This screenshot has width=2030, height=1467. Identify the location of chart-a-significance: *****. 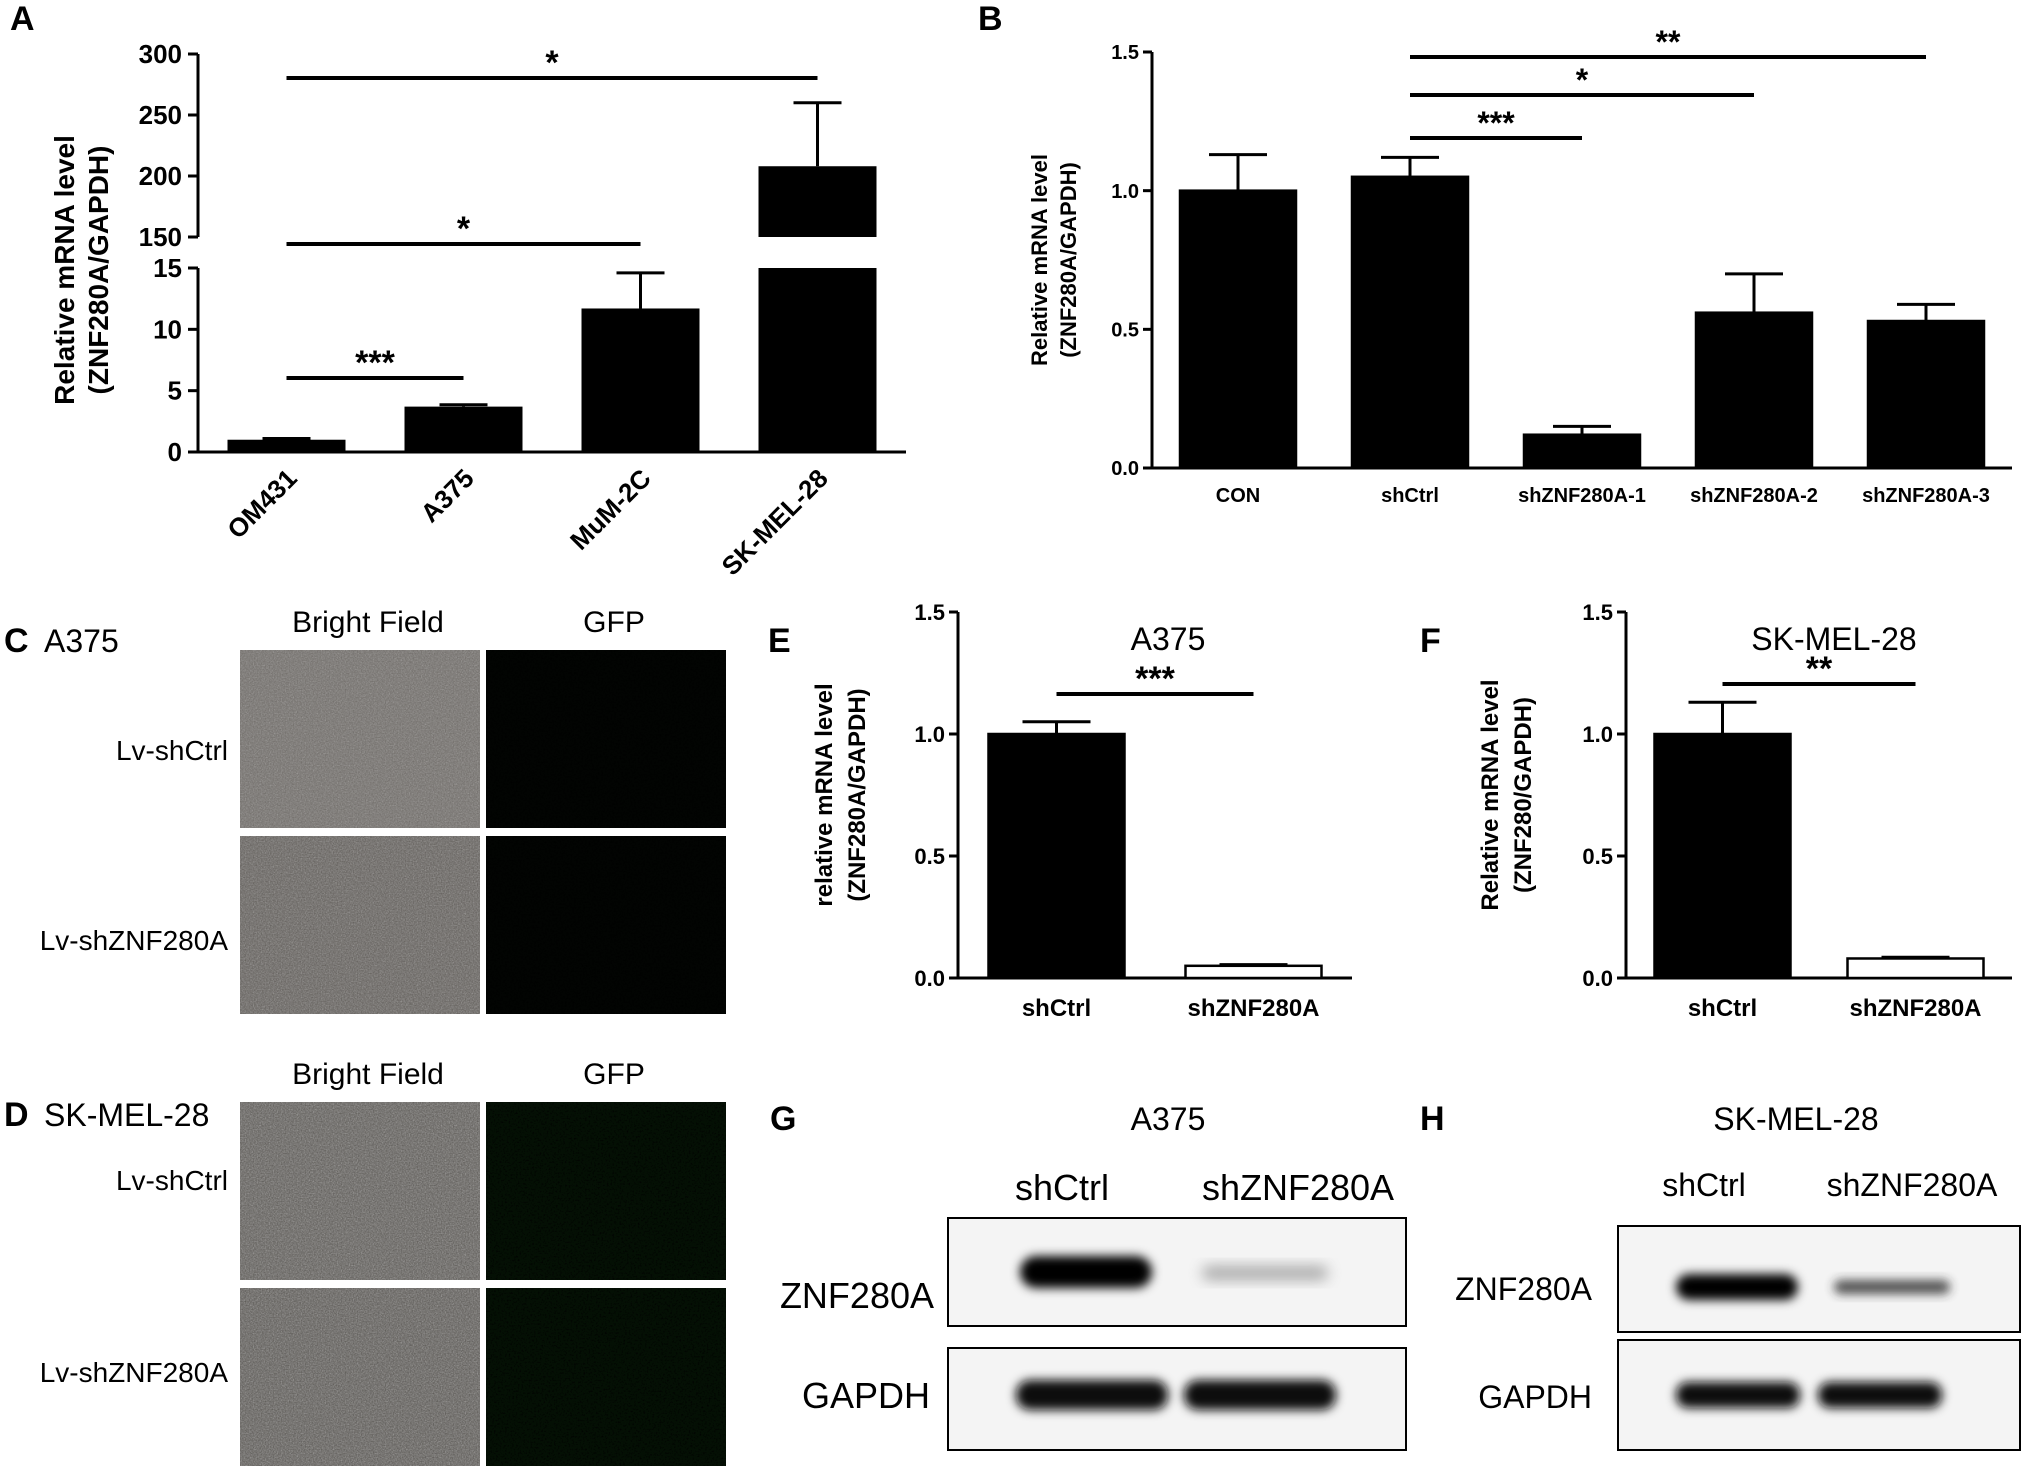
(552, 213).